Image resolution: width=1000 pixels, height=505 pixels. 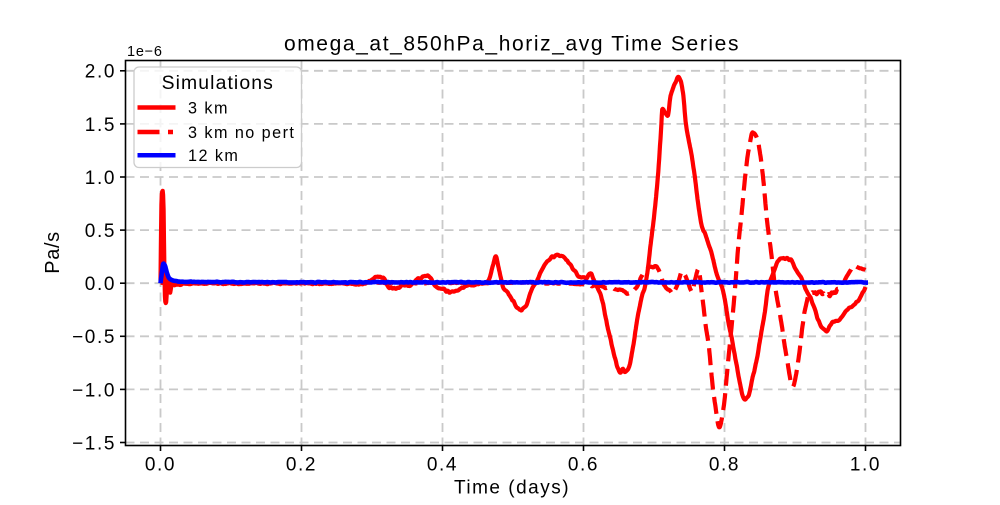 What do you see at coordinates (442, 465) in the screenshot?
I see `svg-text: 0.4` at bounding box center [442, 465].